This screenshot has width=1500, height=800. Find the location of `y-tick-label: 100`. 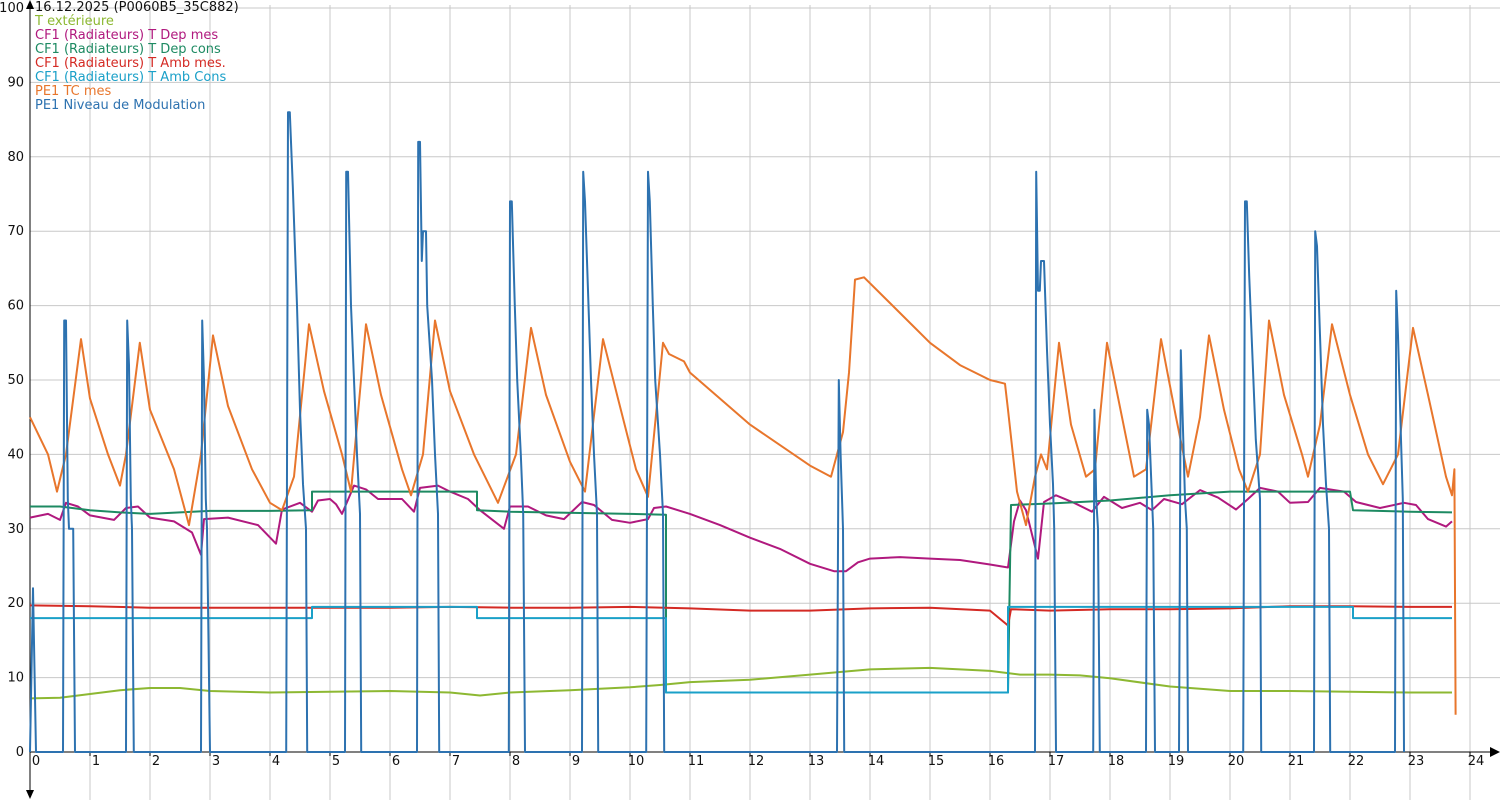

y-tick-label: 100 is located at coordinates (12, 8).